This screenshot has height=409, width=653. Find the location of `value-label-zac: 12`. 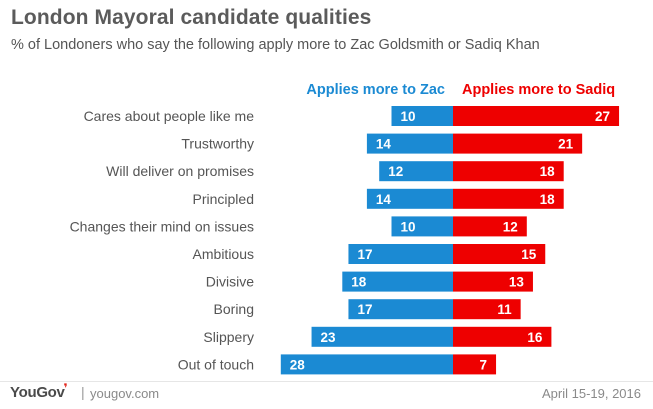

value-label-zac: 12 is located at coordinates (395, 171).